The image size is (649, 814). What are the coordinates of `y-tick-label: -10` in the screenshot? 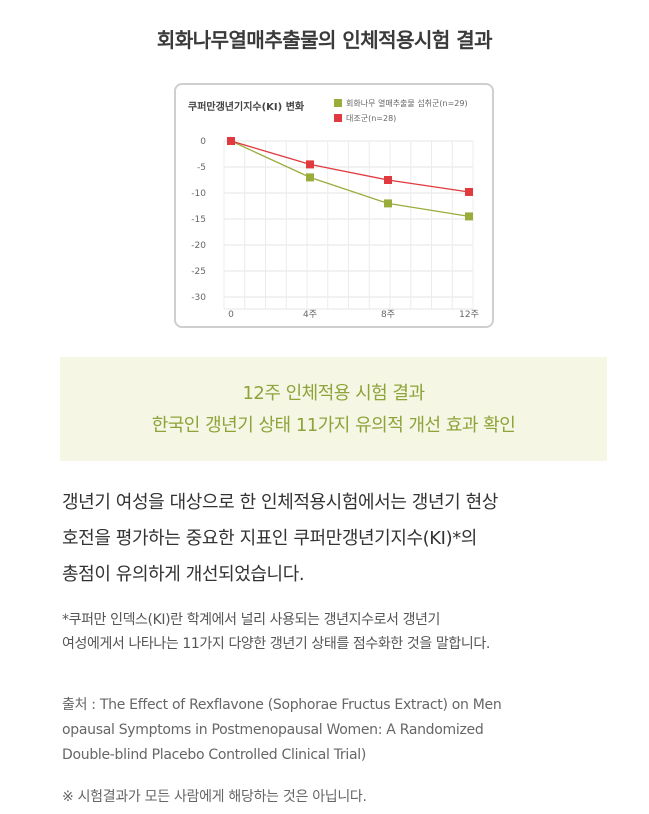 It's located at (198, 194).